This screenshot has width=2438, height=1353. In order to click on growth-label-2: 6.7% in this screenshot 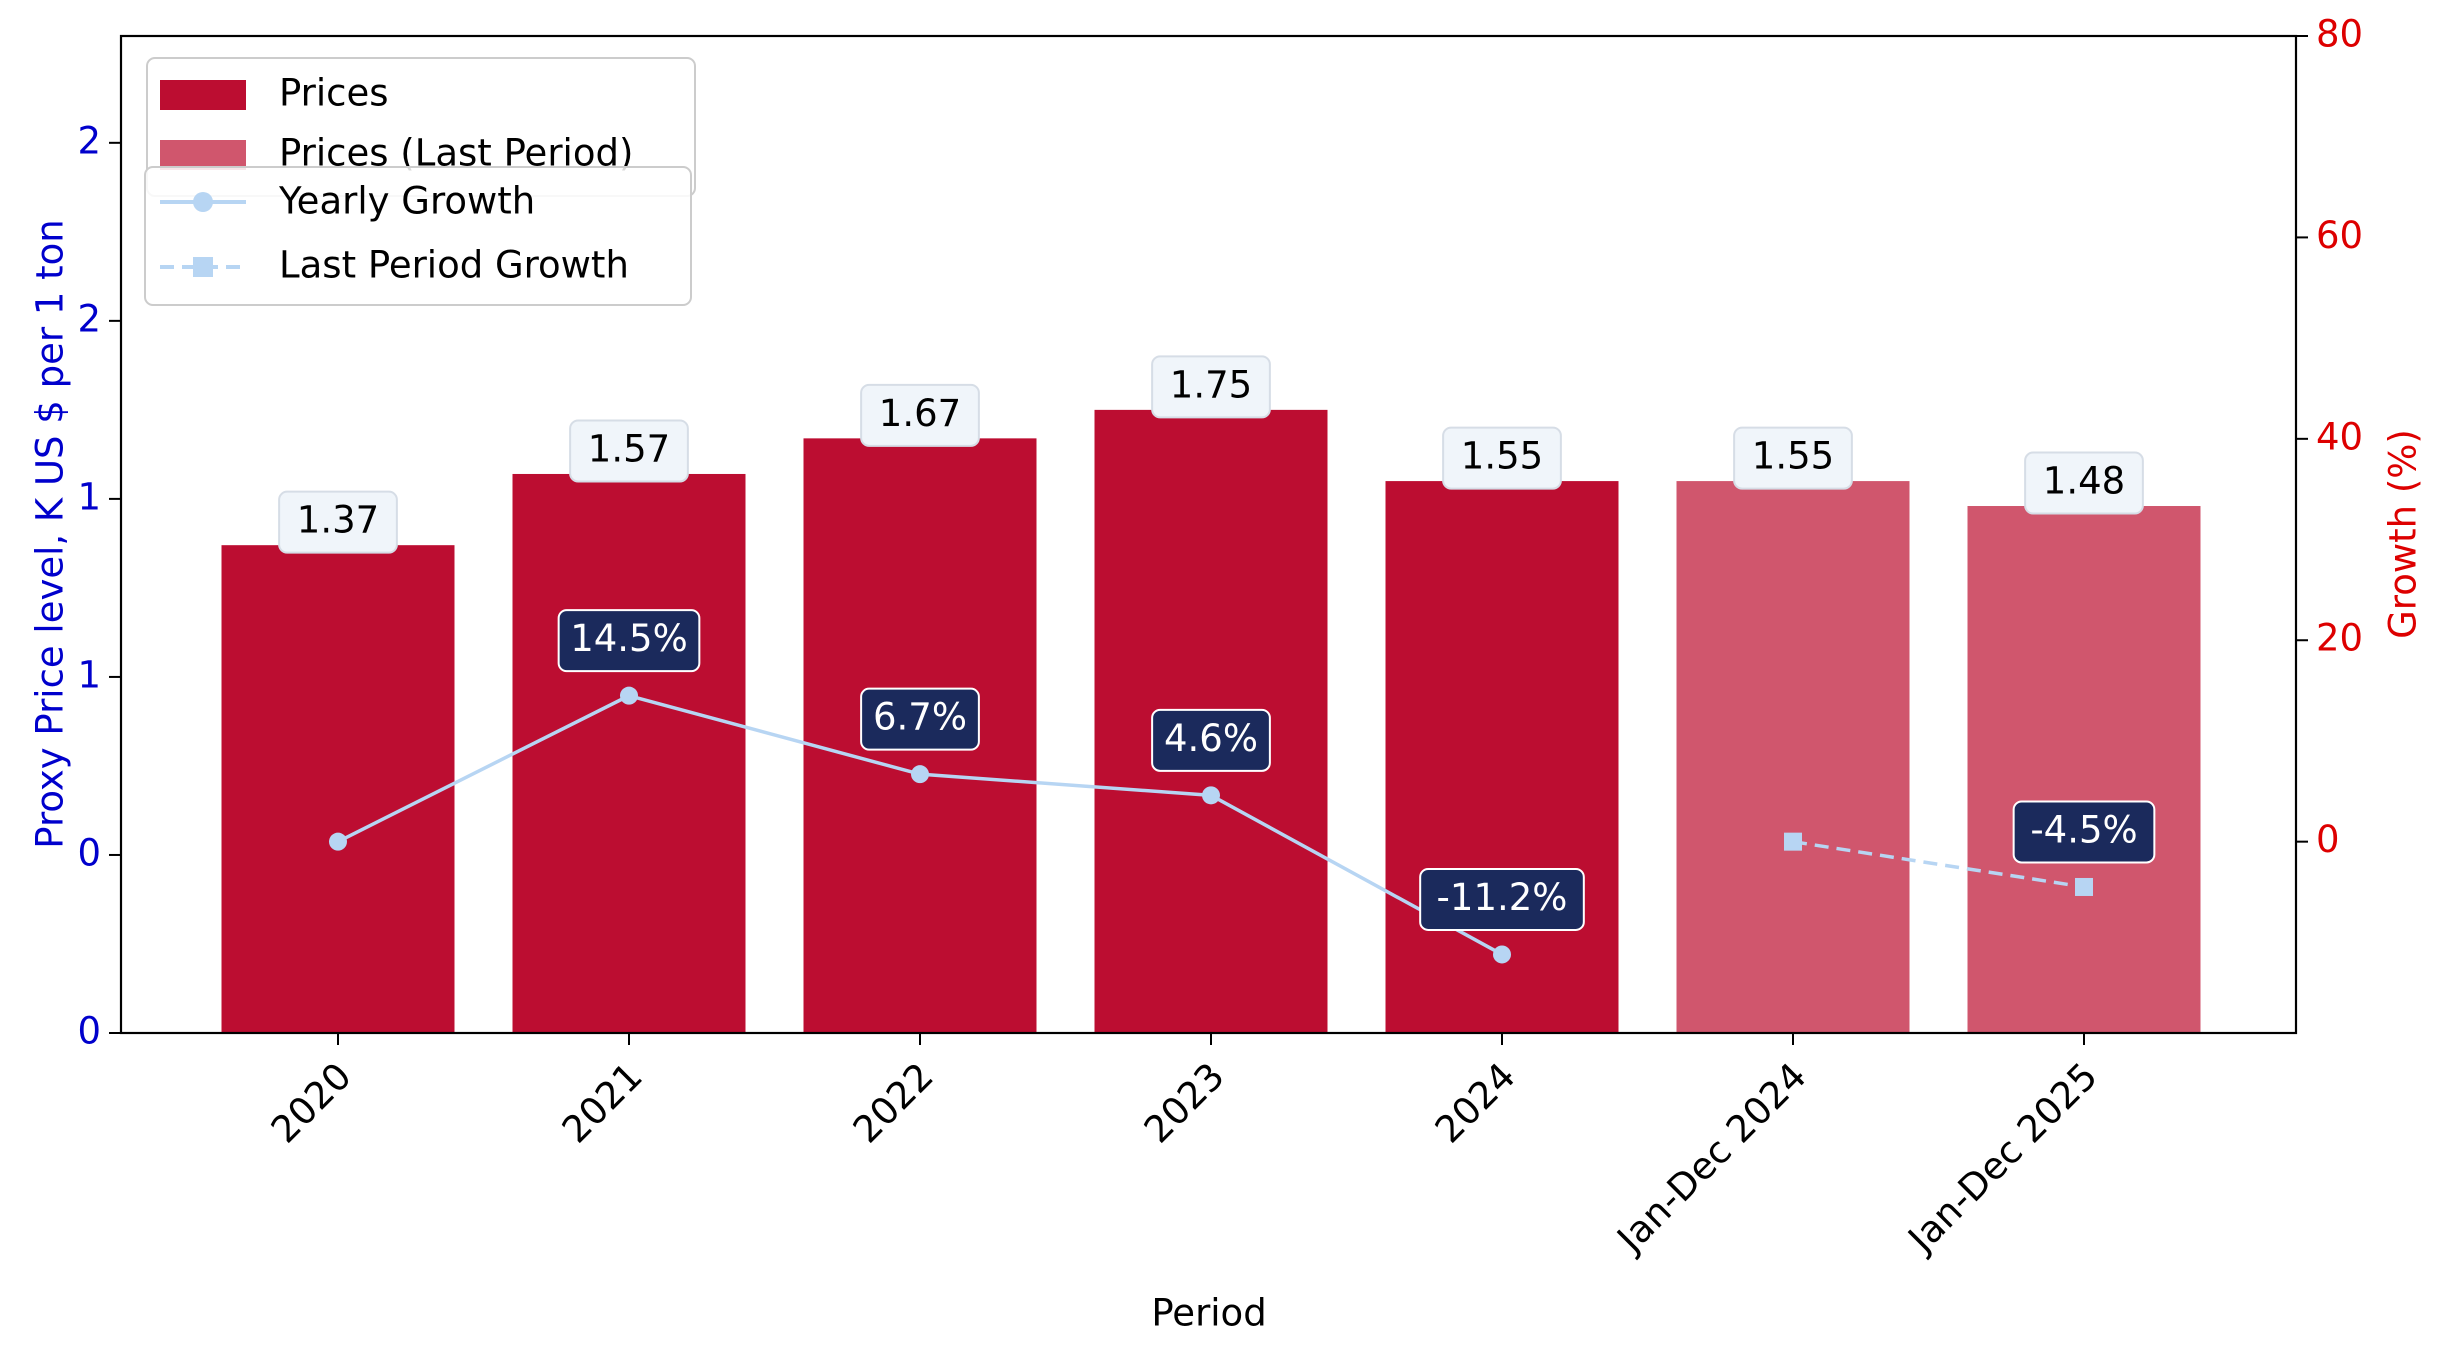, I will do `click(920, 717)`.